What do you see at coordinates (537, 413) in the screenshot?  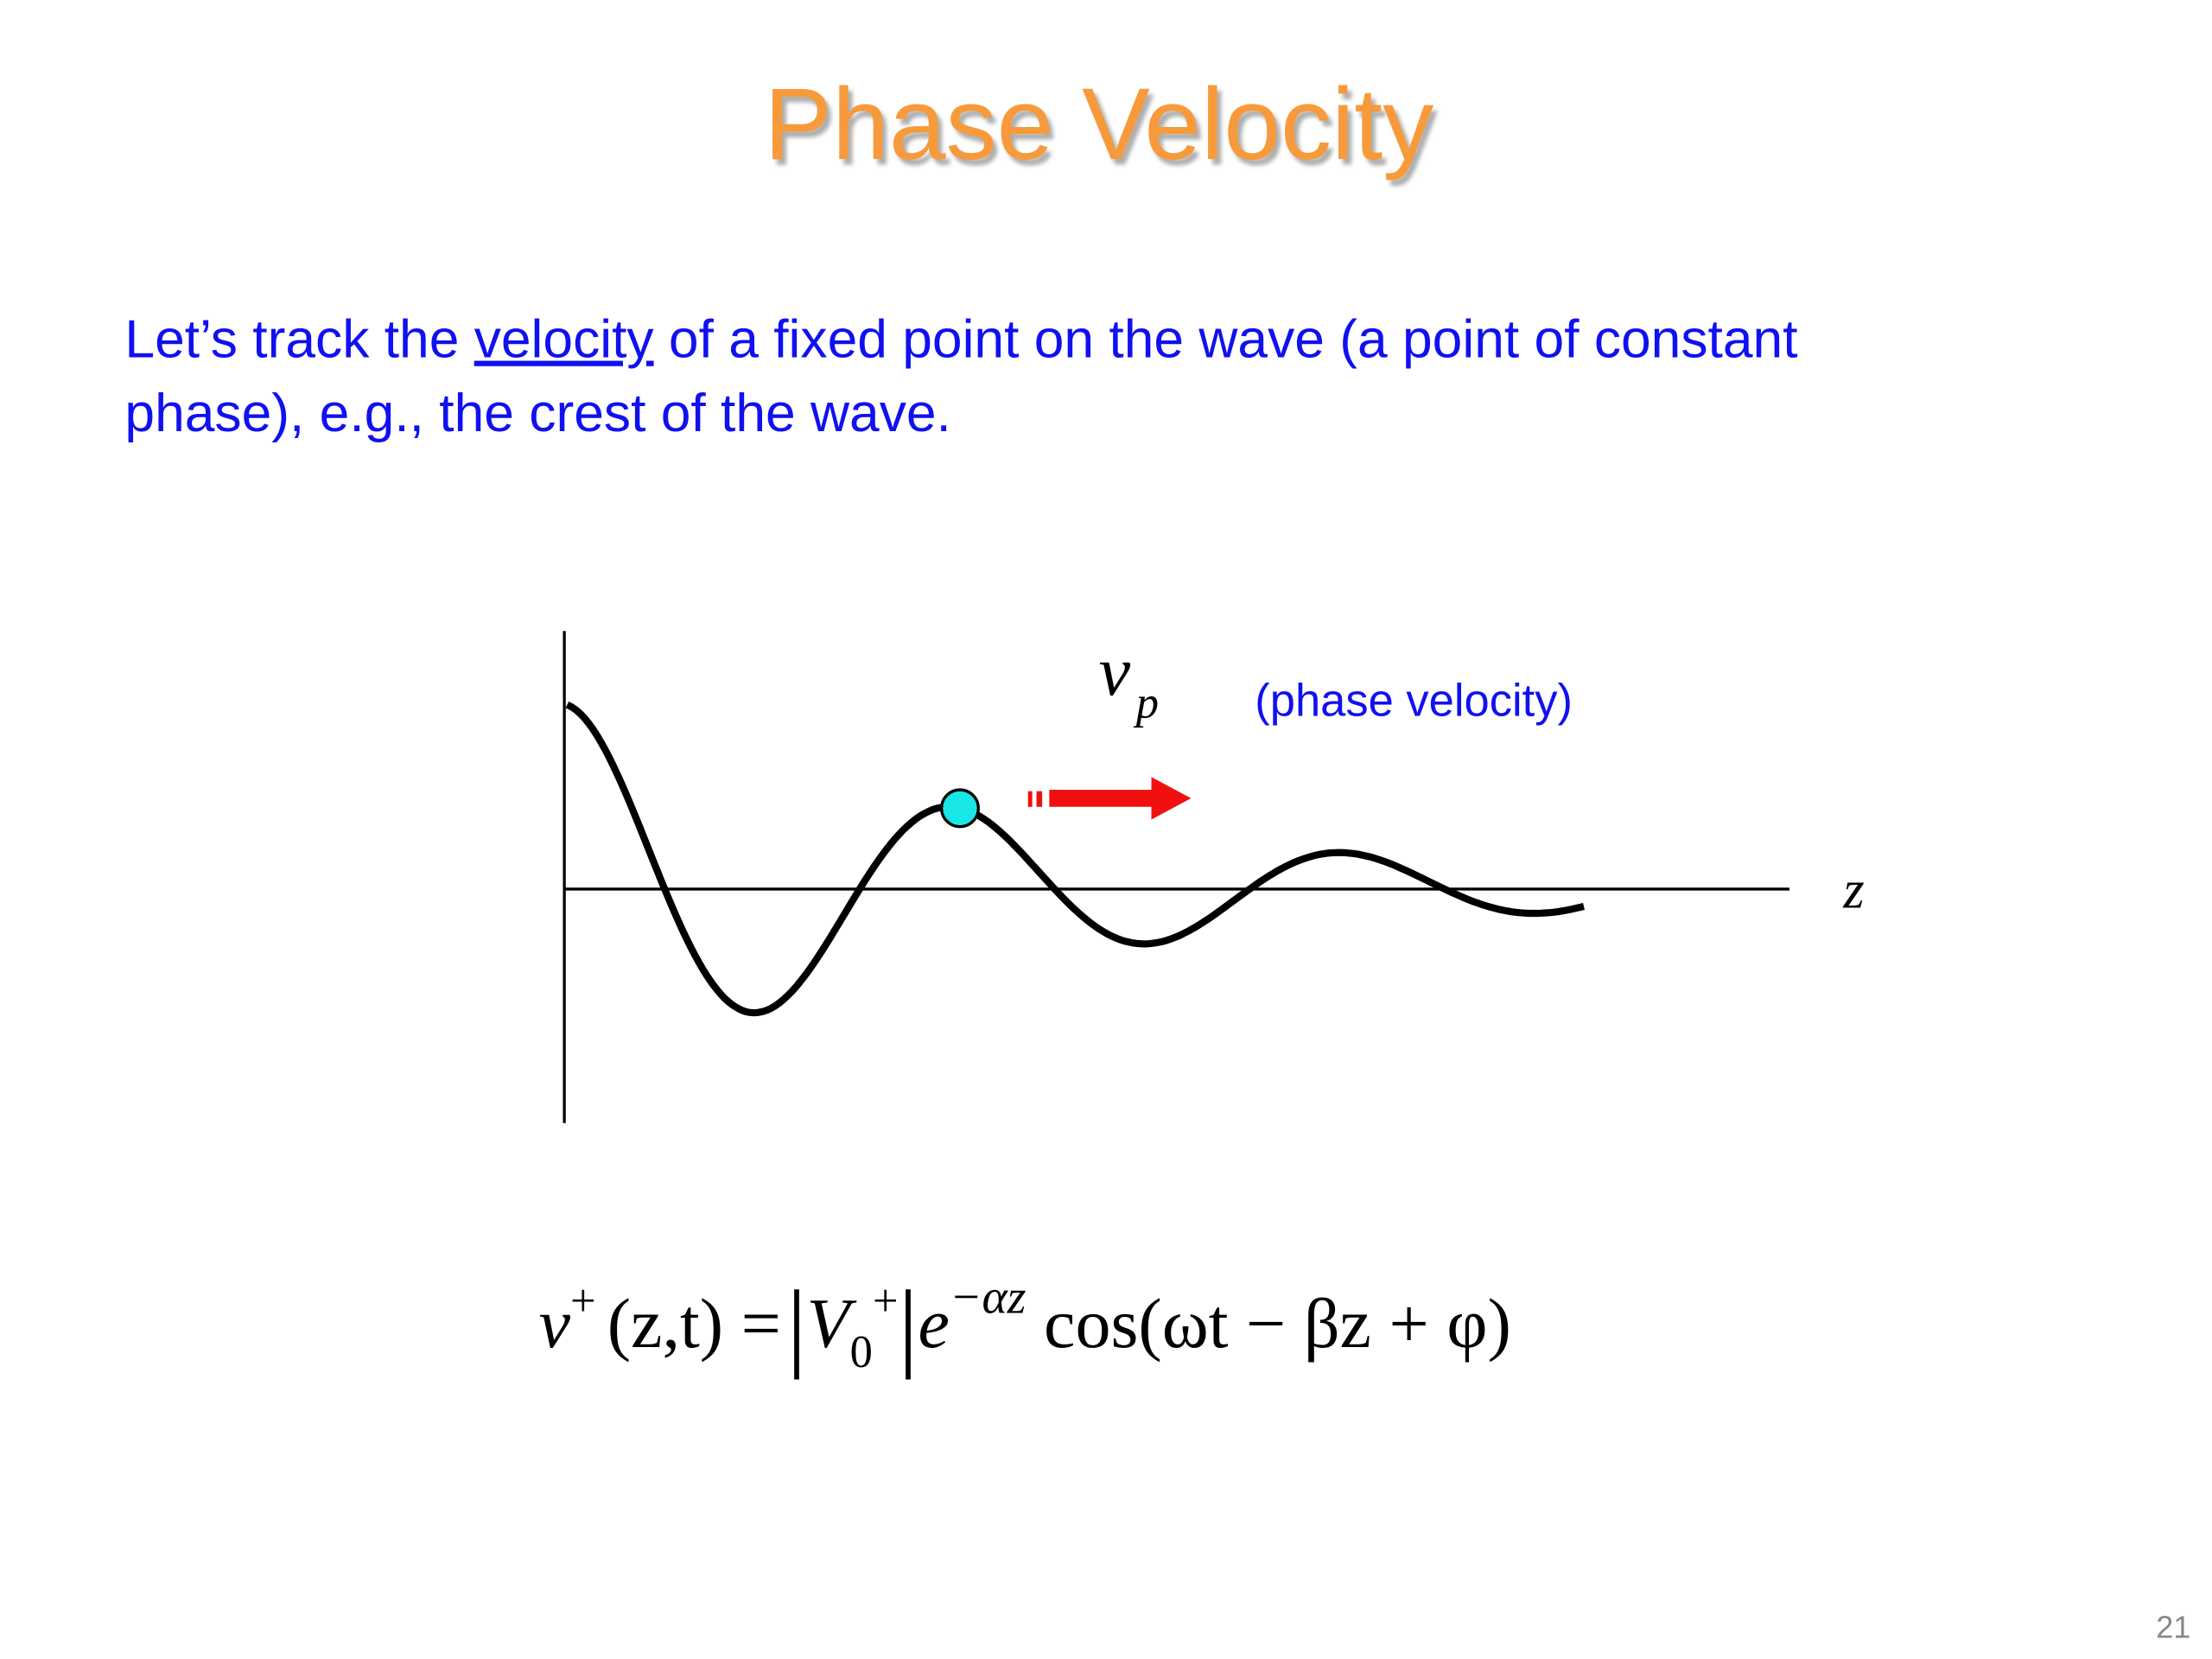 I see `body-line: phase), e.g., the crest of the wave.` at bounding box center [537, 413].